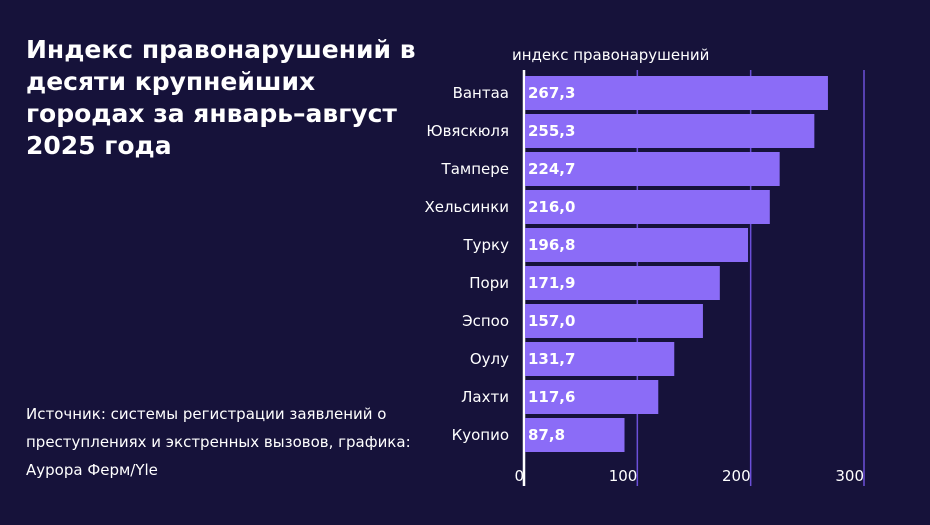  What do you see at coordinates (551, 245) in the screenshot?
I see `value-label: 196,8` at bounding box center [551, 245].